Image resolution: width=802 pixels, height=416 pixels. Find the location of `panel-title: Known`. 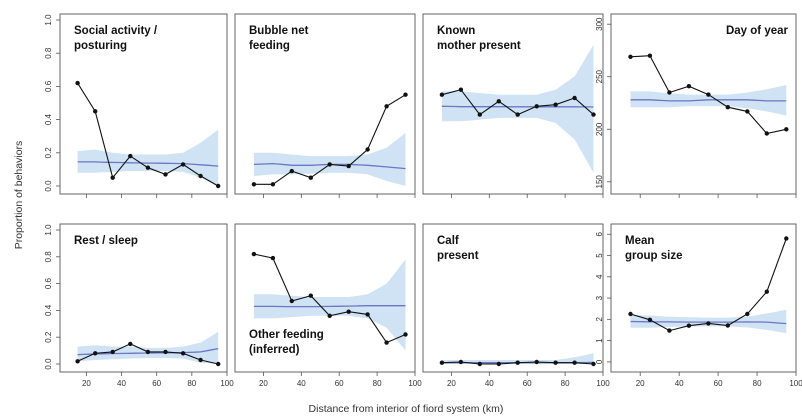

panel-title: Known is located at coordinates (456, 31).